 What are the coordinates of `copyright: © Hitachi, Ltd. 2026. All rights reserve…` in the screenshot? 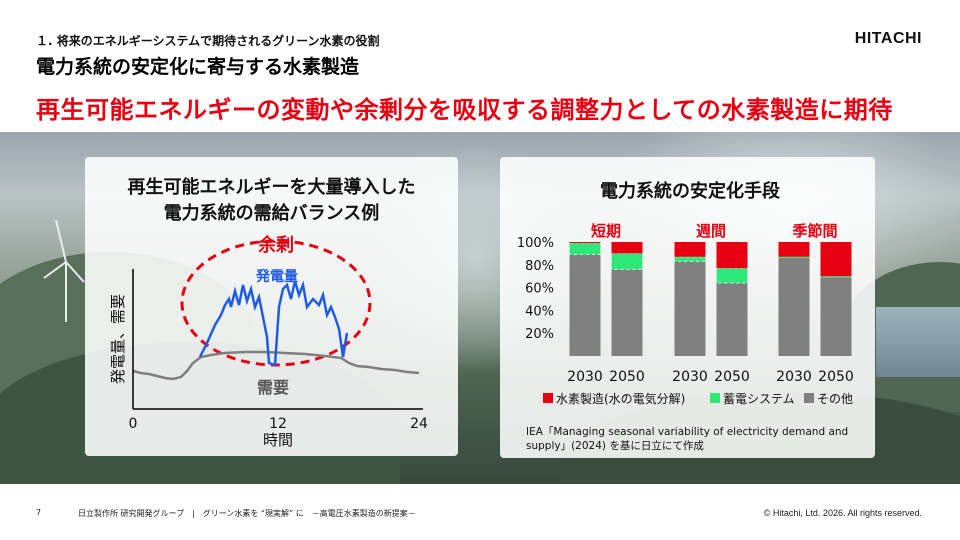 It's located at (842, 513).